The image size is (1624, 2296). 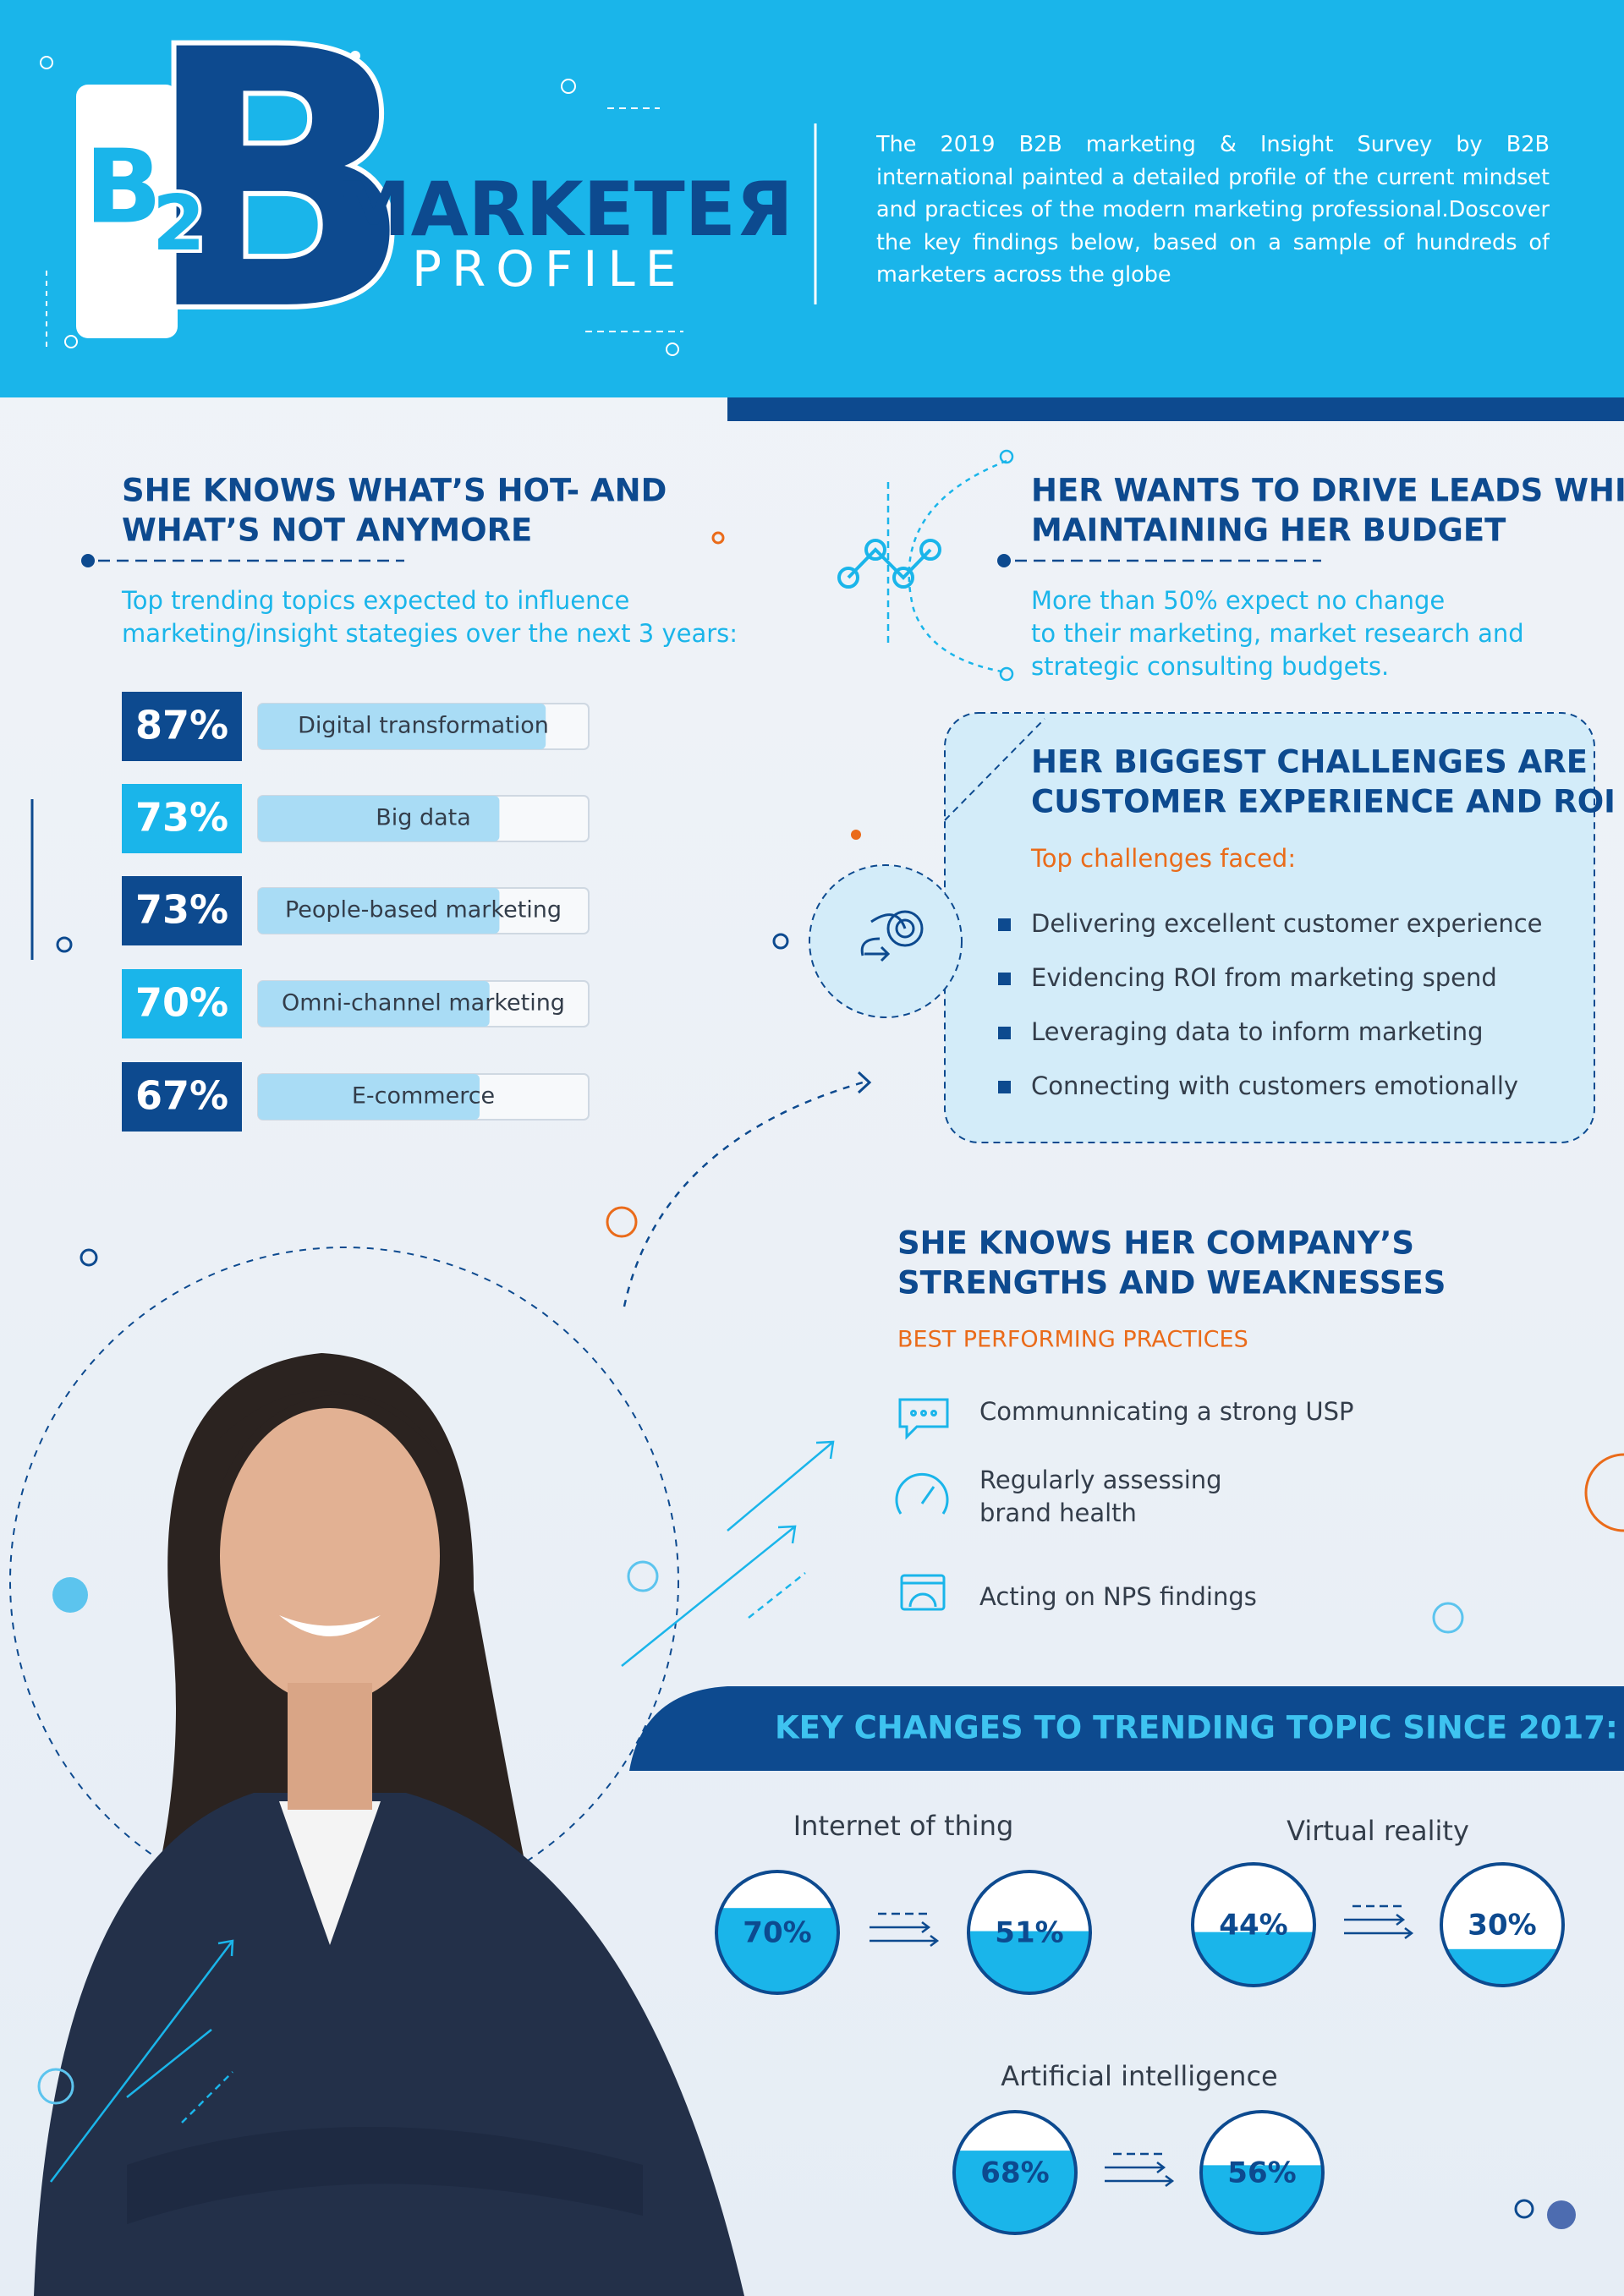 I want to click on header-decor, so click(x=361, y=205).